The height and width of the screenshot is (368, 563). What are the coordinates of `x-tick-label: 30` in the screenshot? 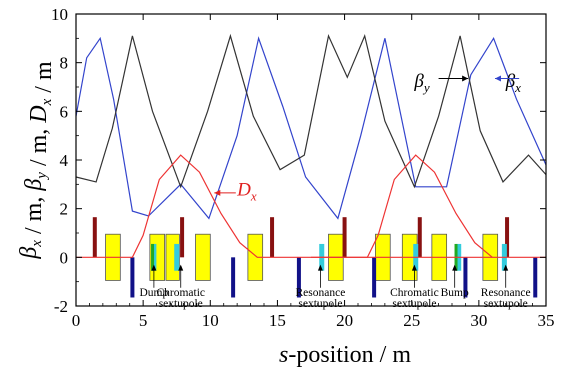 It's located at (478, 320).